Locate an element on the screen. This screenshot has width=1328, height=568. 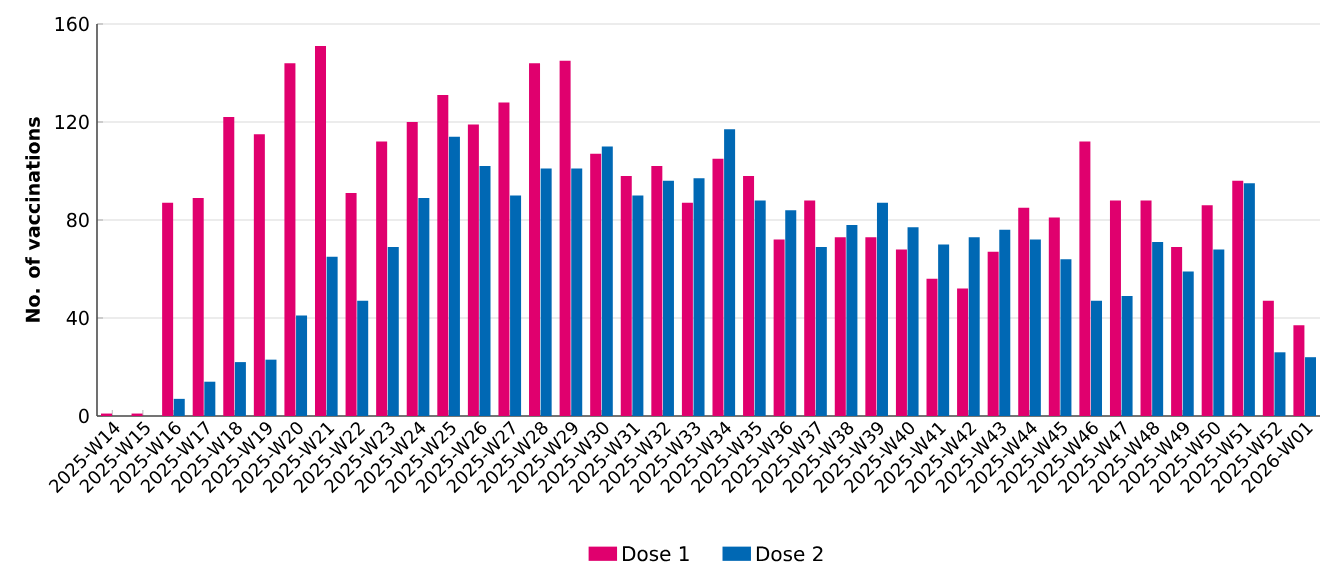
legend-label: Dose 2 is located at coordinates (789, 554).